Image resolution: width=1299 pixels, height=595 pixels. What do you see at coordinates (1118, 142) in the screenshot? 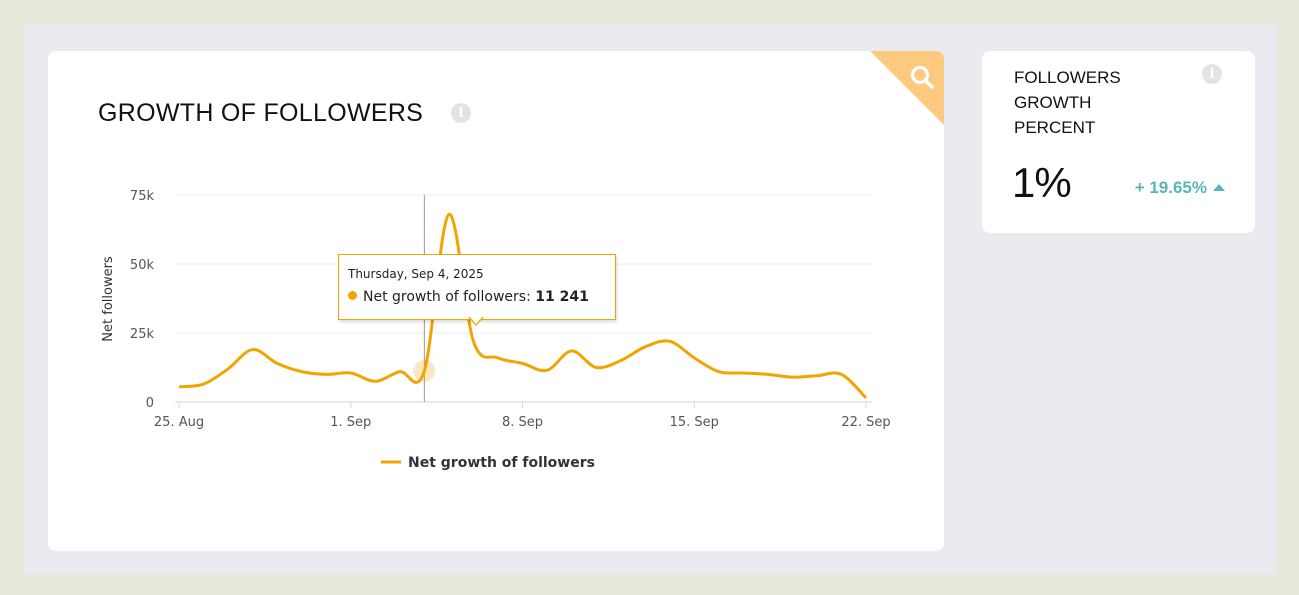
I see `followers-growth-percent-card: FOLLOWERS GROWTH PERCENT i 1% + 19.65%` at bounding box center [1118, 142].